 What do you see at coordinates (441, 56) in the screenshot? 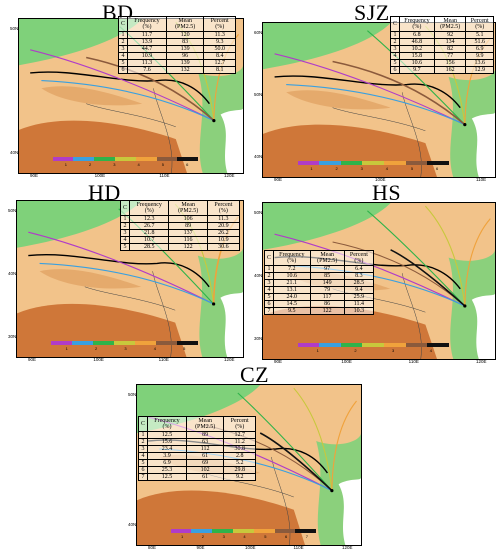
I see `table-row: 4 15.8 77 9.9` at bounding box center [441, 56].